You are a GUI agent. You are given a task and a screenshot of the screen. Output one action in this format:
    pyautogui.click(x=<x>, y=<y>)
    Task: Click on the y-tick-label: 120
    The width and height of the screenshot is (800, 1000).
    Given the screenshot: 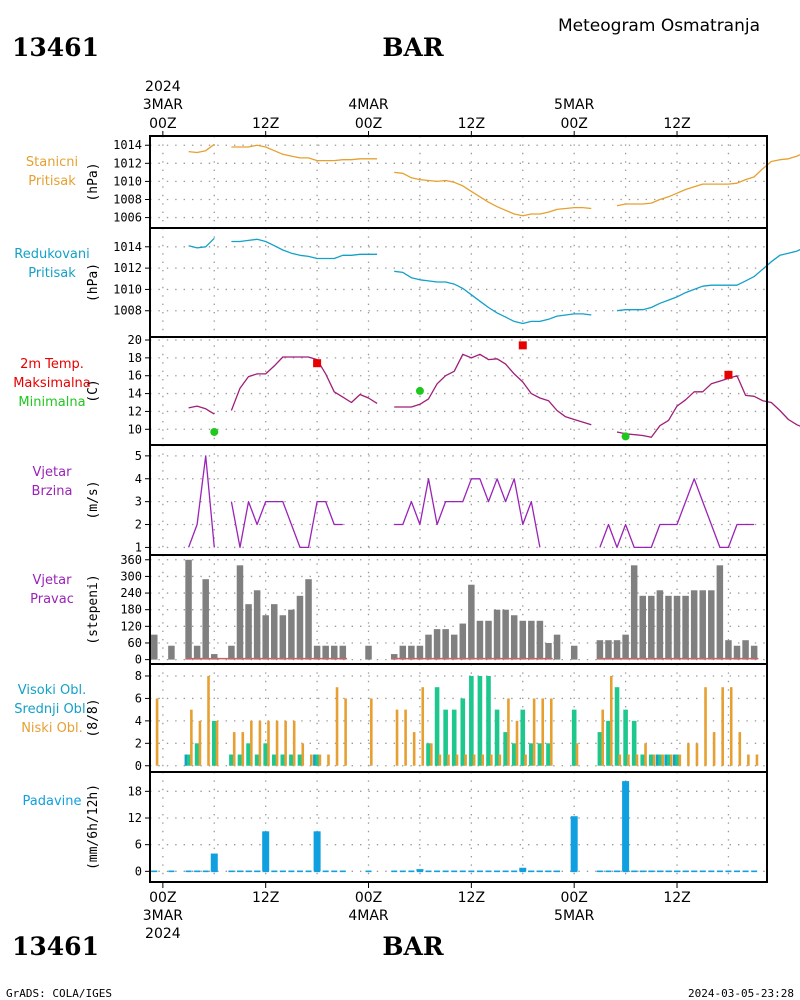 What is the action you would take?
    pyautogui.click(x=131, y=626)
    